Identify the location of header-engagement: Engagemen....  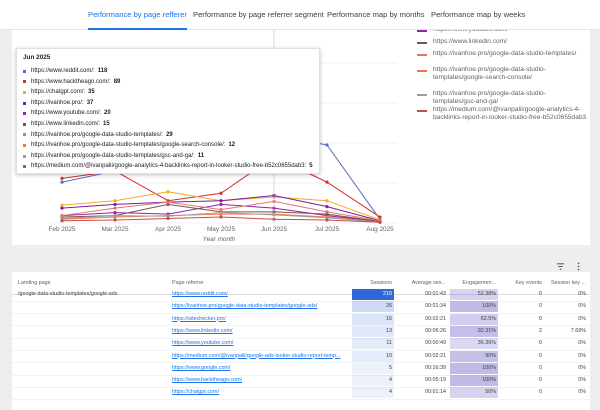
(479, 283).